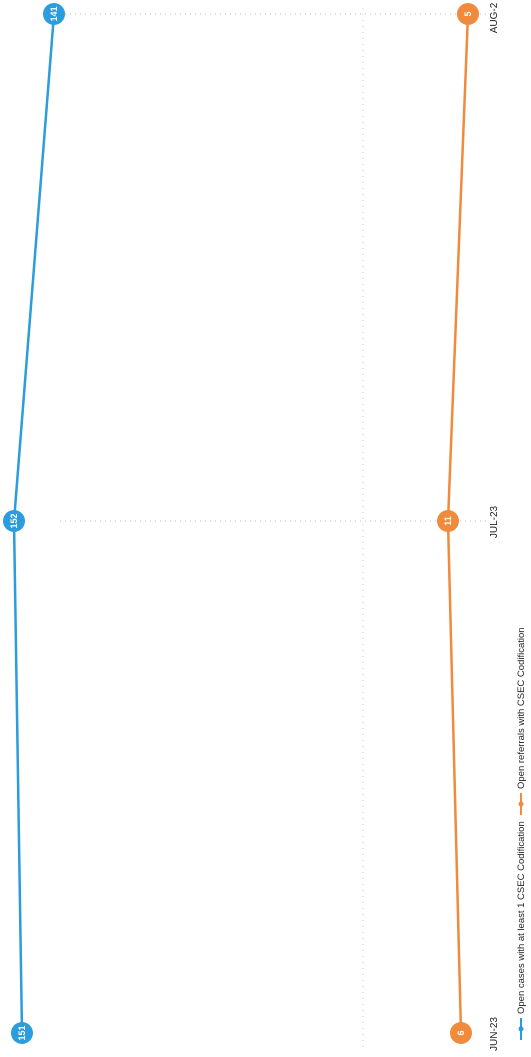  Describe the element at coordinates (494, 17) in the screenshot. I see `tick-label-aug: AUG-2` at that location.